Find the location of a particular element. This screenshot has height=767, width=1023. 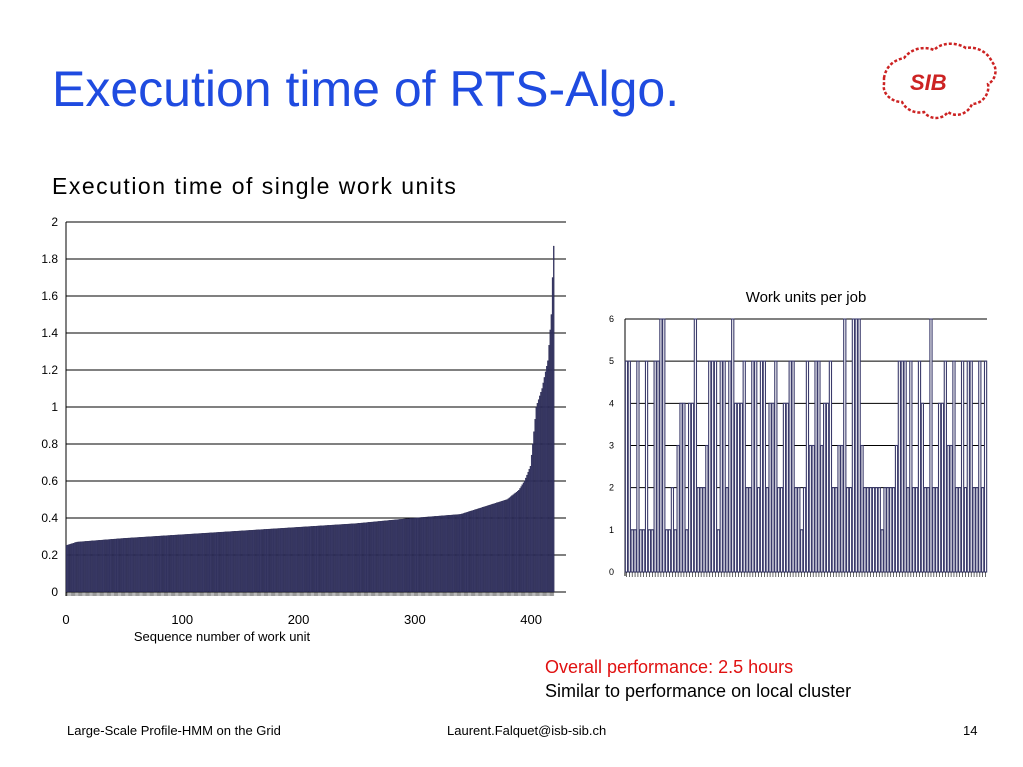

y-tick-label: 0.2 is located at coordinates (49, 555).